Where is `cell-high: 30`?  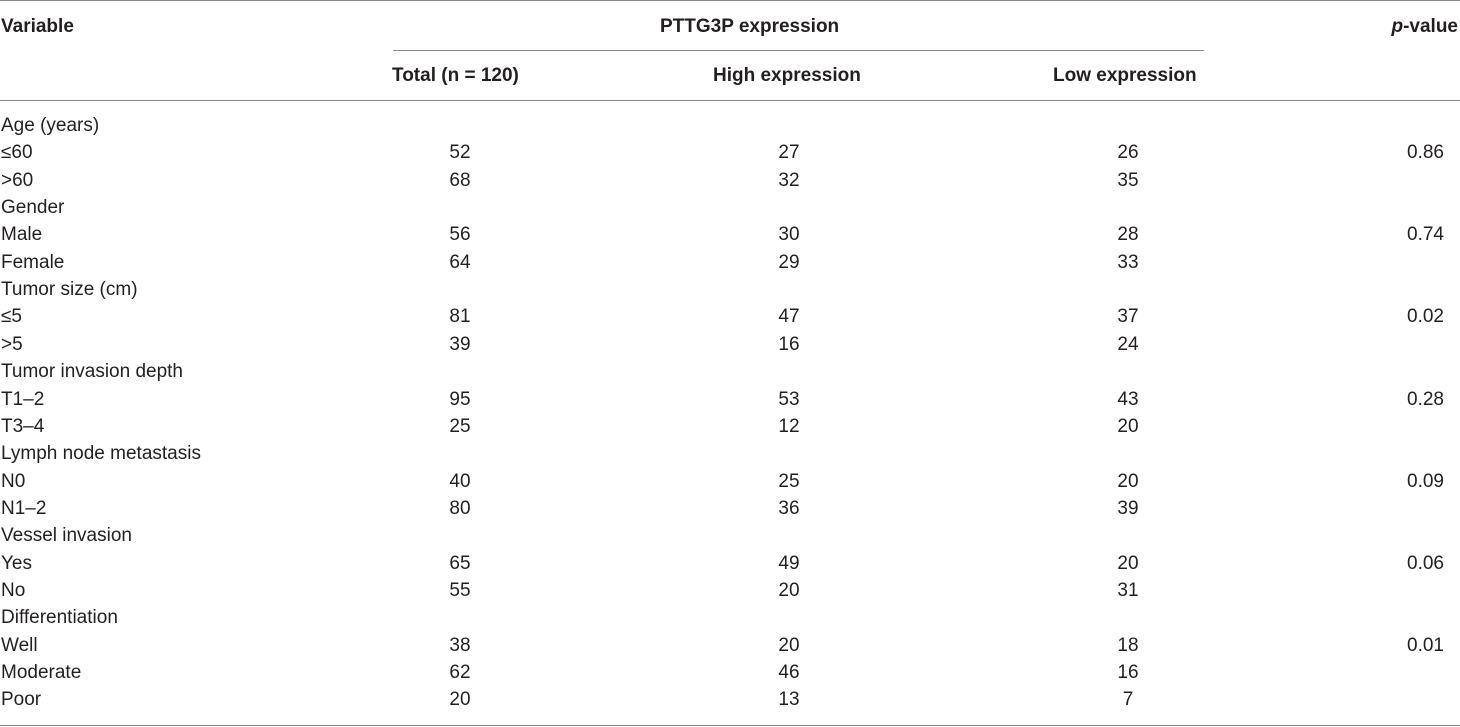
cell-high: 30 is located at coordinates (789, 234).